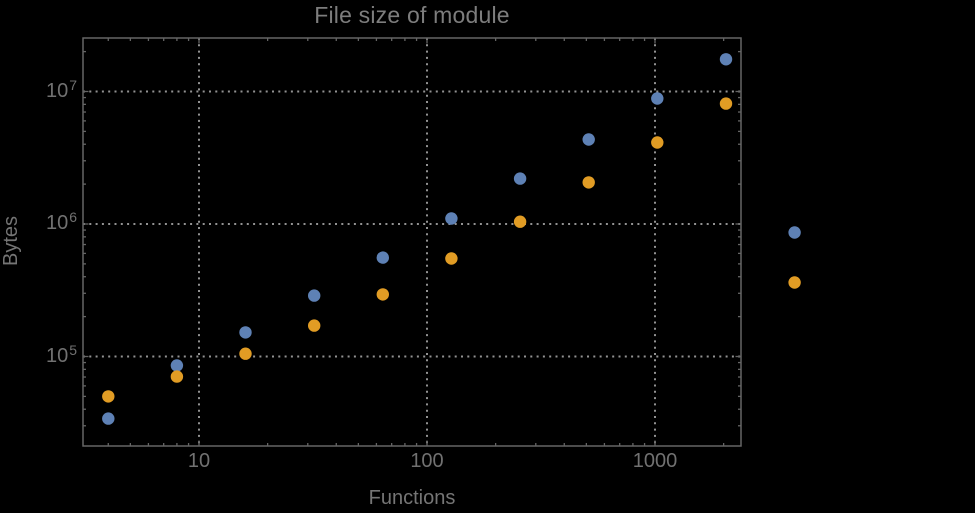 This screenshot has height=513, width=975. I want to click on data-point-blue-x4, so click(108, 418).